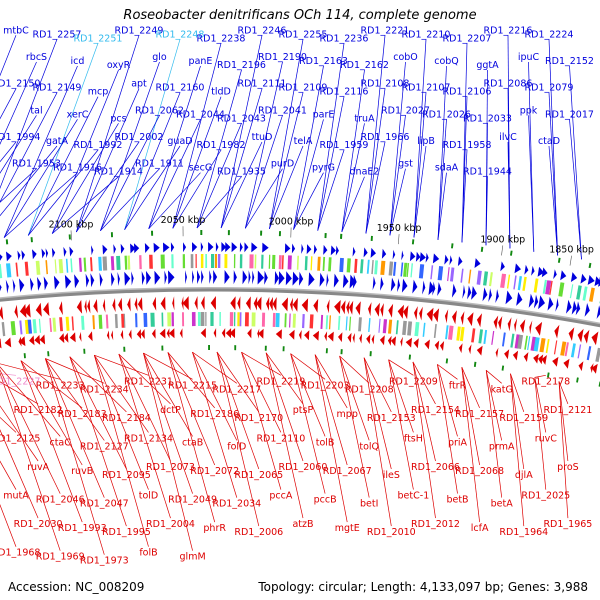 The image size is (600, 600). I want to click on gene-label: RD1_2067, so click(347, 471).